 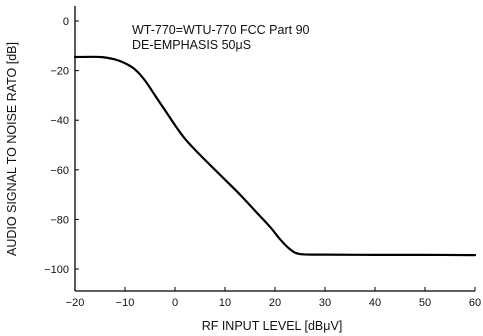 I want to click on x-tick-label: −10, so click(x=125, y=303).